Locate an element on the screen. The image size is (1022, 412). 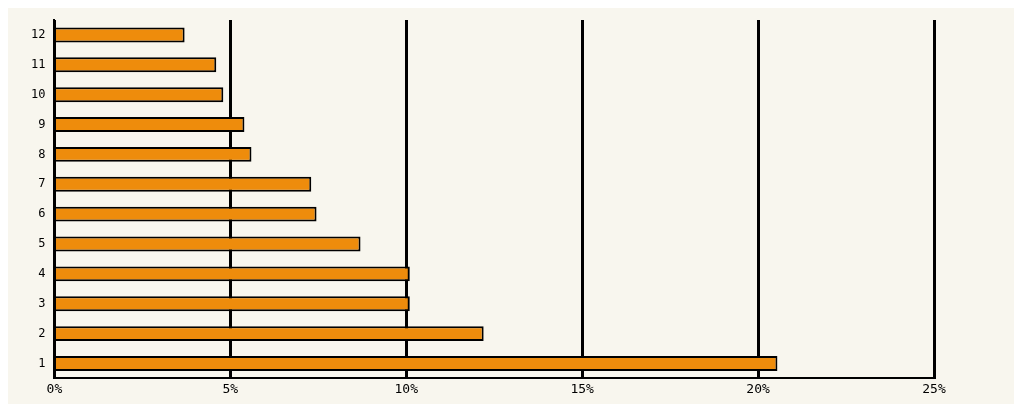
y-tick-label: 10 is located at coordinates (38, 93).